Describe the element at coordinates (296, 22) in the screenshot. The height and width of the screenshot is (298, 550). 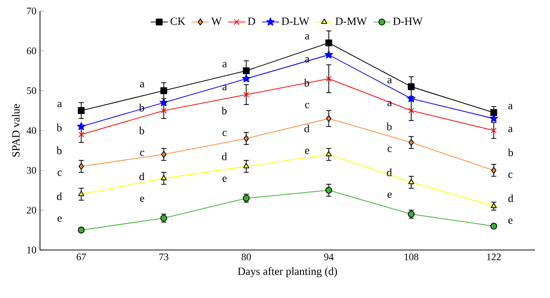
I see `legend-label: D-LW` at that location.